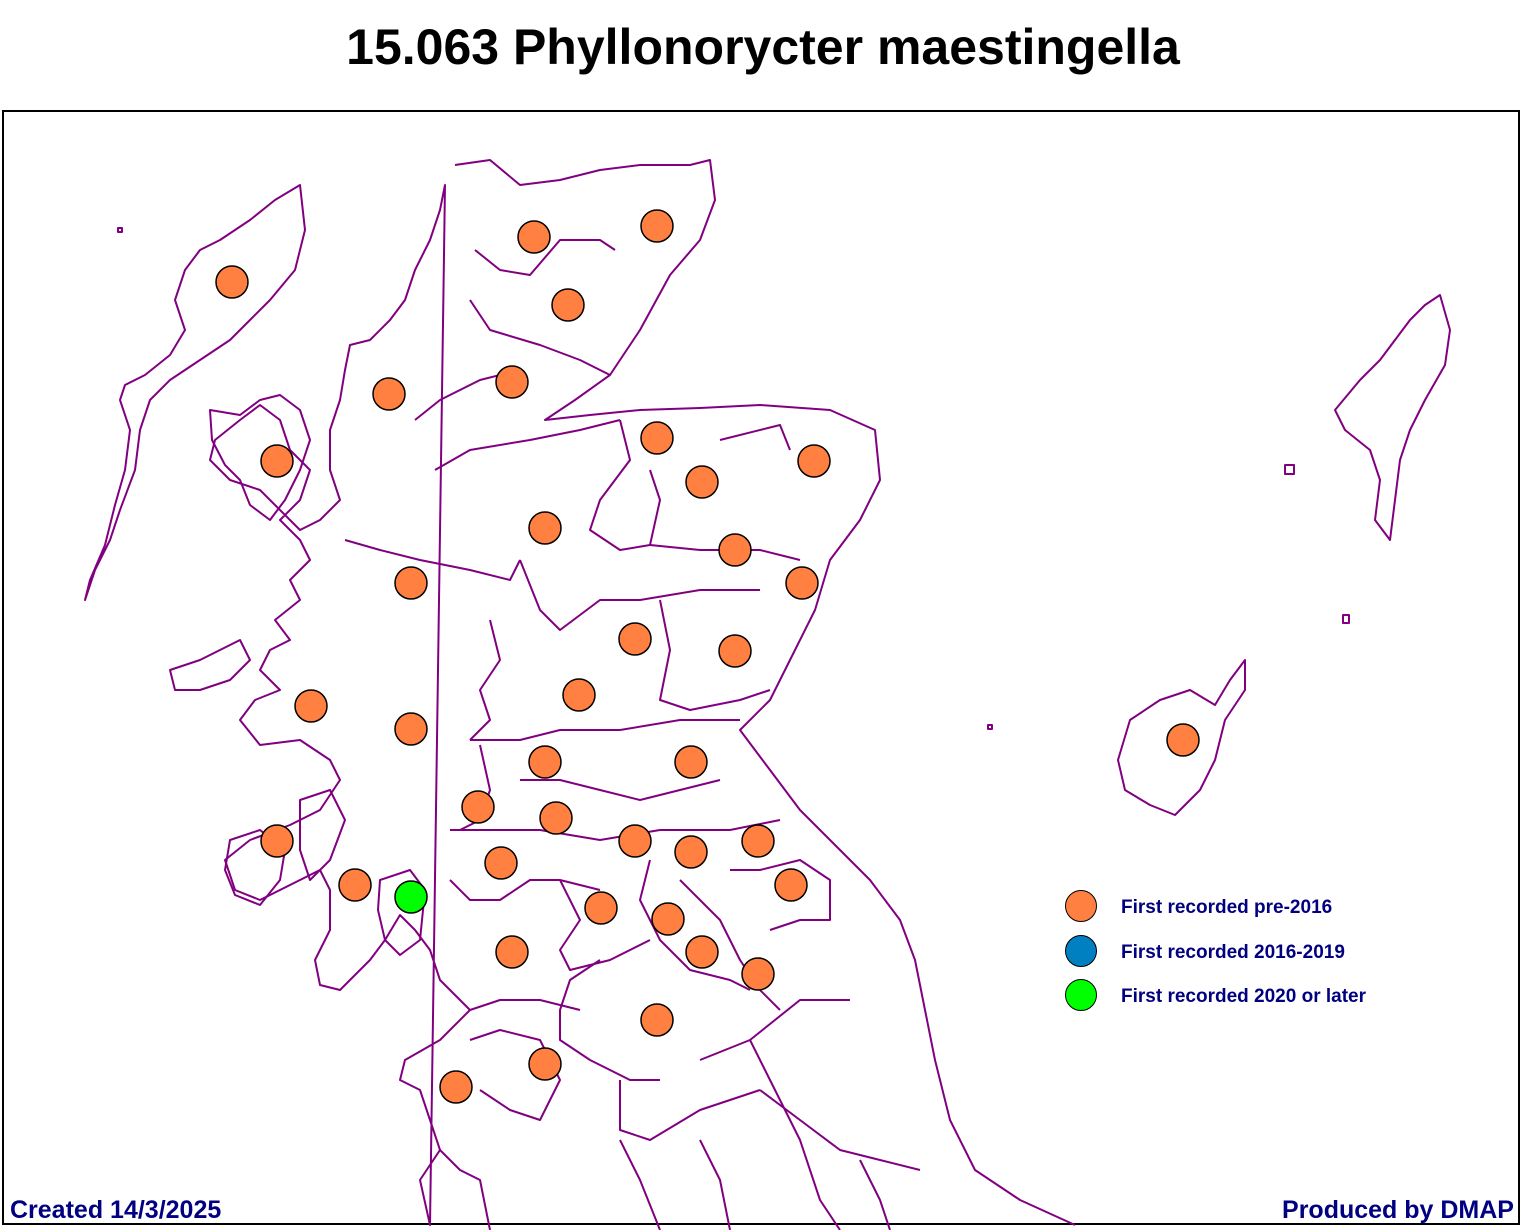  I want to click on legend-swatch-green, so click(1081, 995).